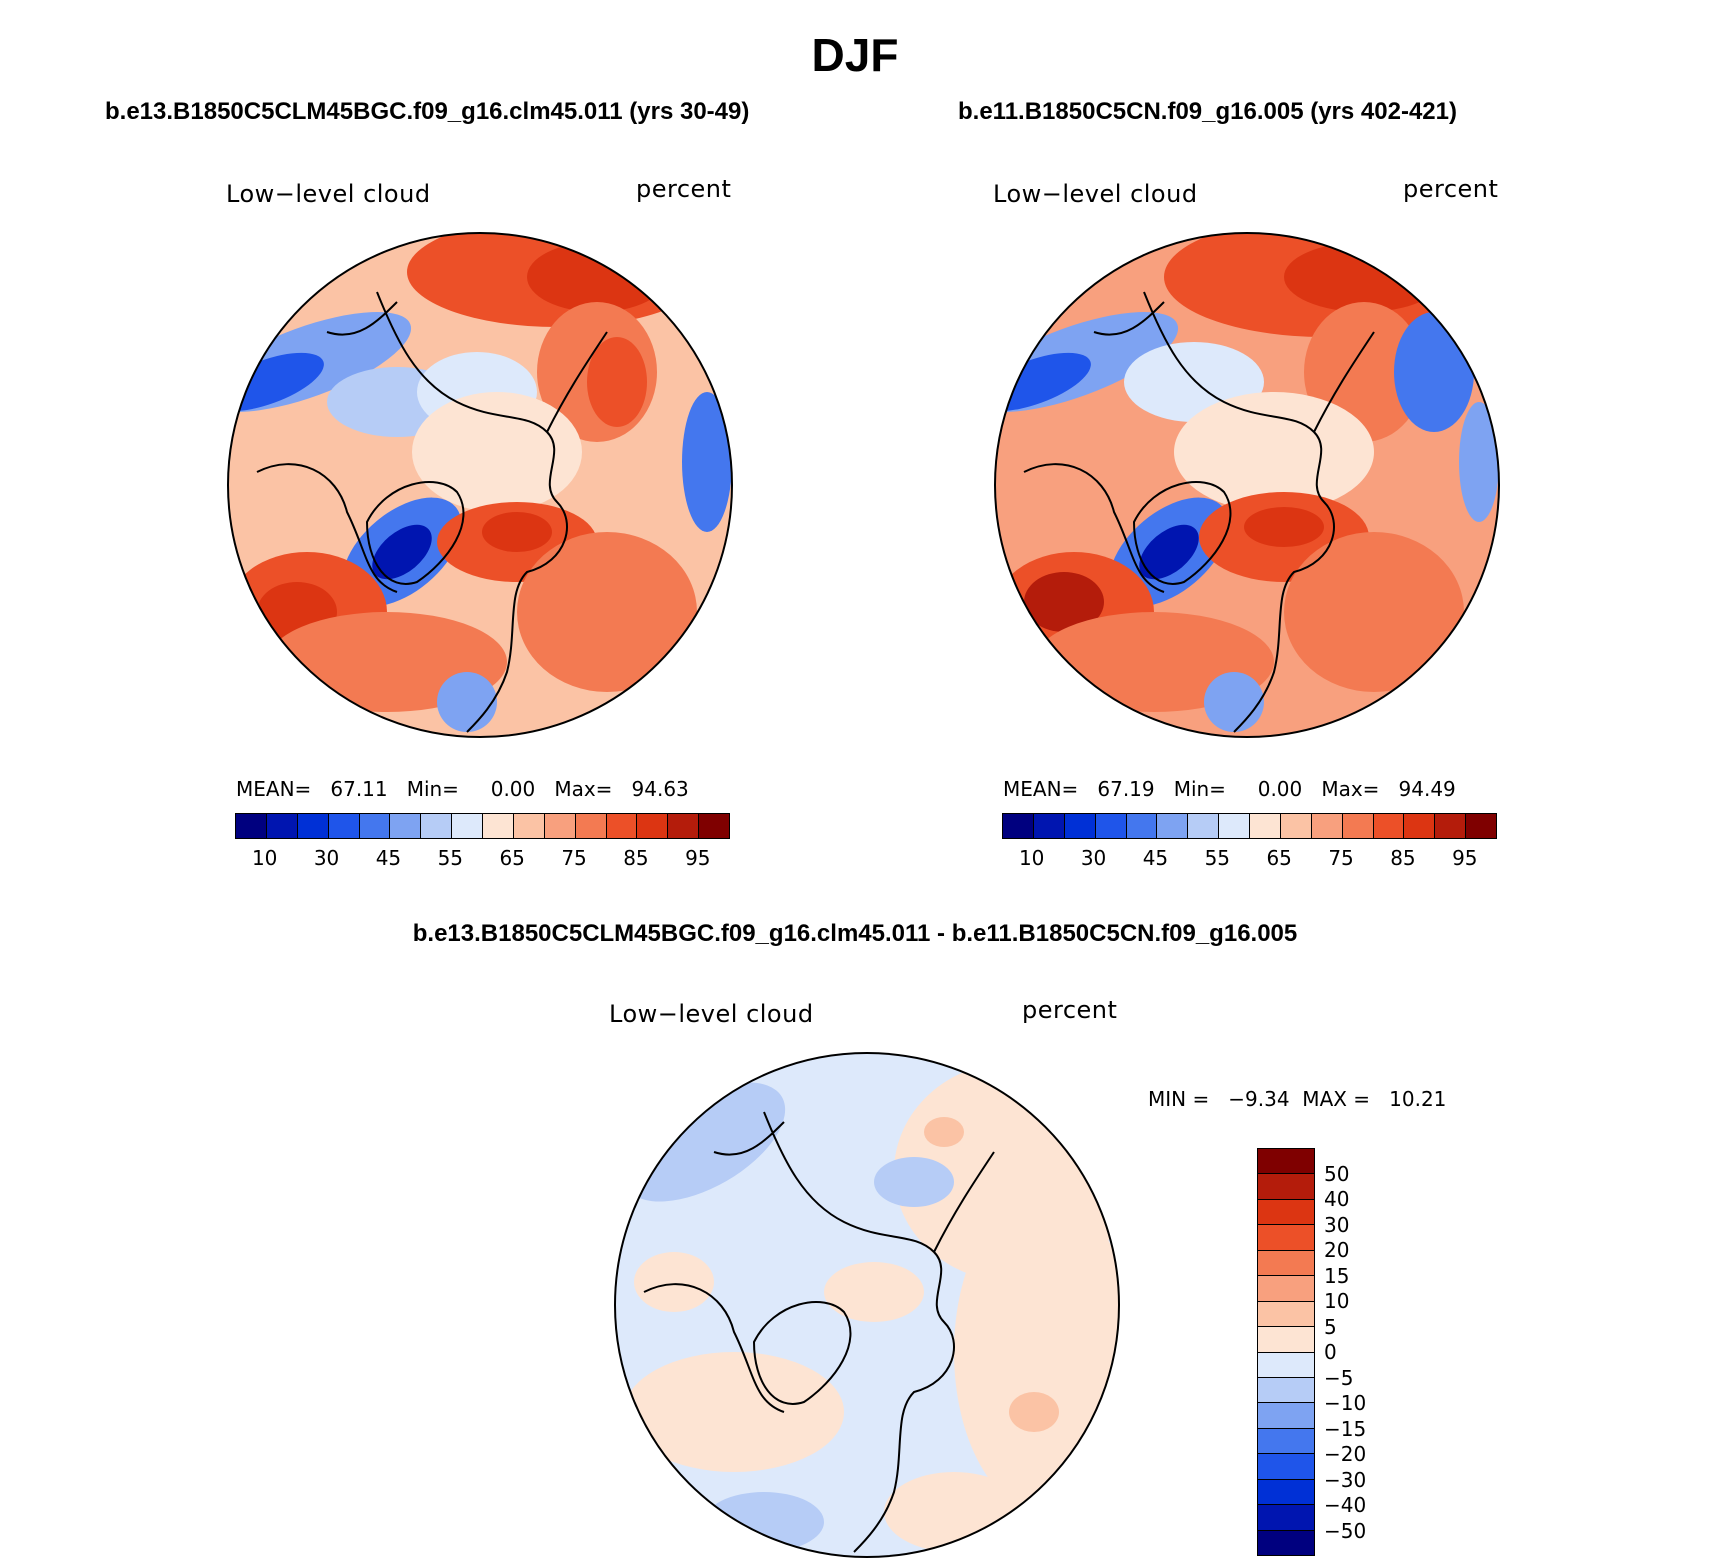 The height and width of the screenshot is (1558, 1710). What do you see at coordinates (1155, 858) in the screenshot?
I see `panel2-colorbar-tick-label: 45` at bounding box center [1155, 858].